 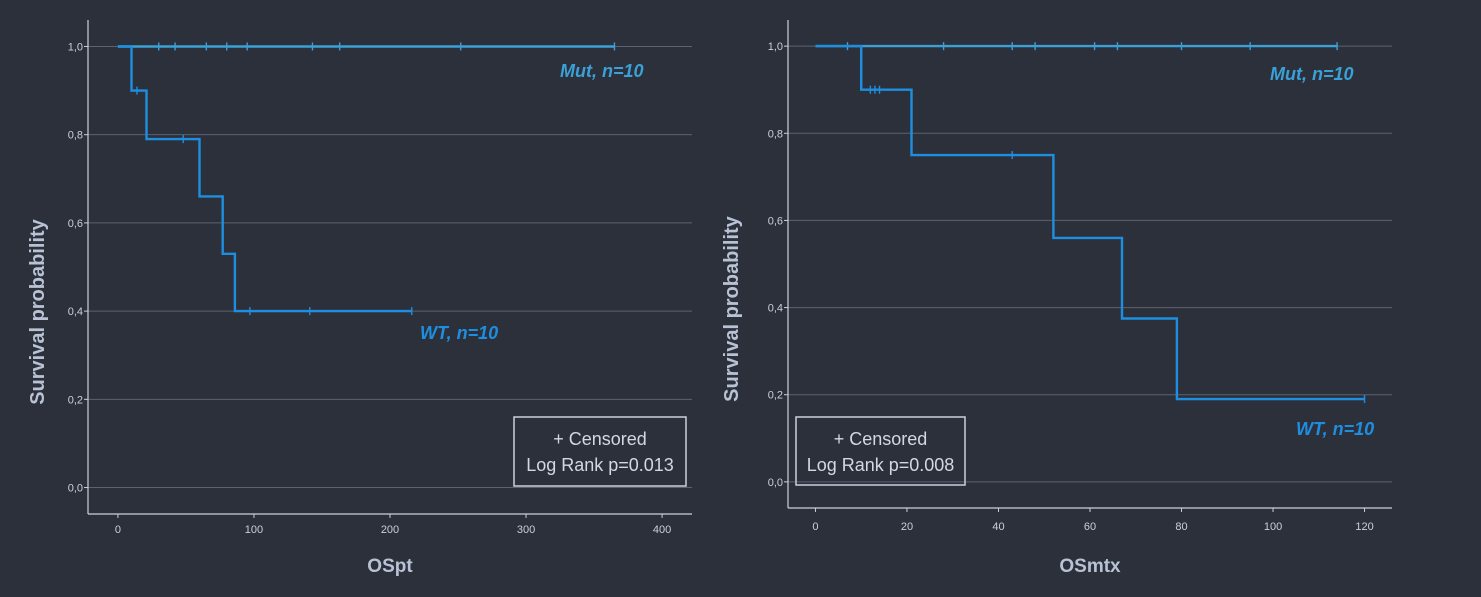 I want to click on wt-survival-curve, so click(x=264, y=179).